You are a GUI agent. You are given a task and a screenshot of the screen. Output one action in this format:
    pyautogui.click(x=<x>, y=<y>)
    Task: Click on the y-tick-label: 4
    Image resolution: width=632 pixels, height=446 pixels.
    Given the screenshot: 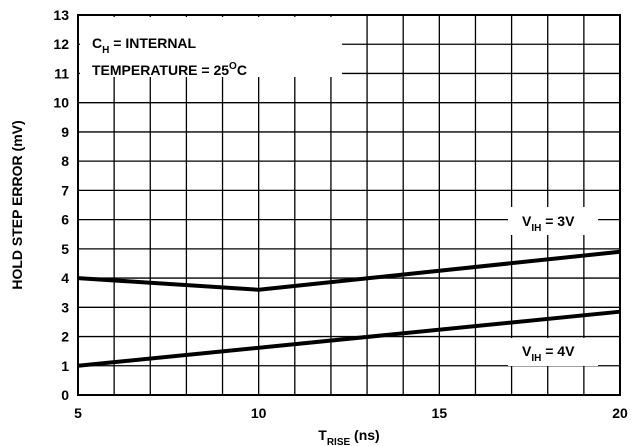 What is the action you would take?
    pyautogui.click(x=65, y=278)
    